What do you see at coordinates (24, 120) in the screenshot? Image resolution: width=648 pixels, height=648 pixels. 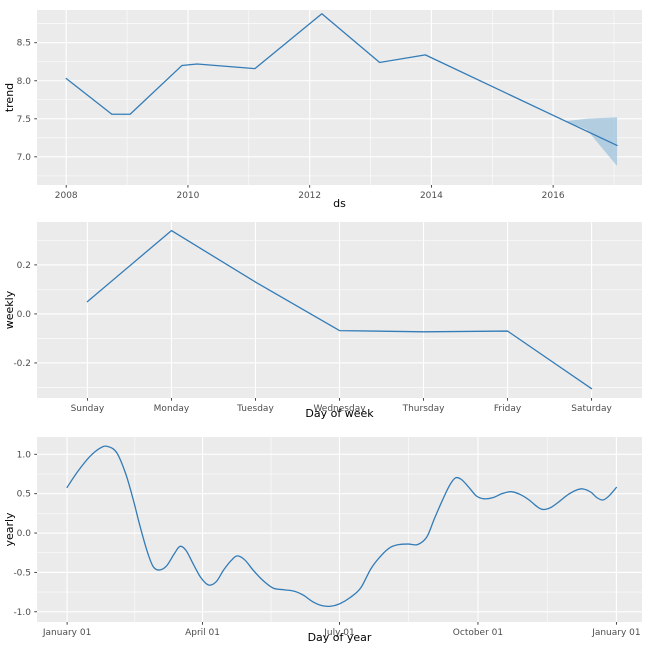 I see `trend-y-tick-label: 7.5` at bounding box center [24, 120].